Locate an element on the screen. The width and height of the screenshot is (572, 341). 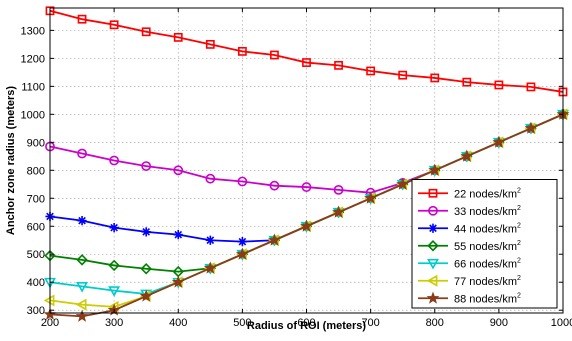
legend-entry: 55 nodes/km2 is located at coordinates (469, 246).